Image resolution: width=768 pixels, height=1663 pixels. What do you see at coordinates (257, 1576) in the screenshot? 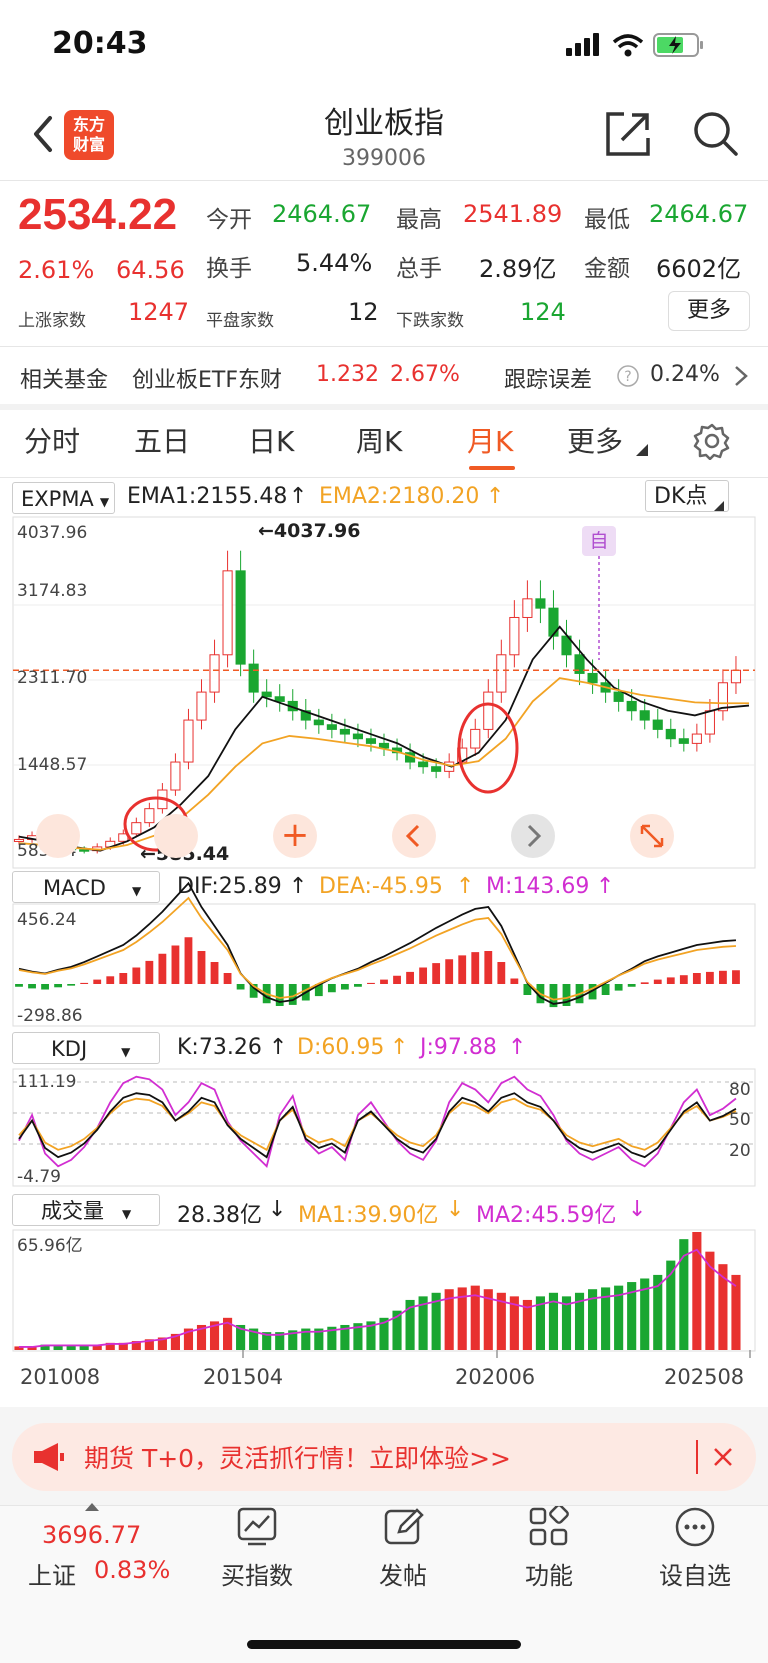
I see `nav-buy-index: 买指数` at bounding box center [257, 1576].